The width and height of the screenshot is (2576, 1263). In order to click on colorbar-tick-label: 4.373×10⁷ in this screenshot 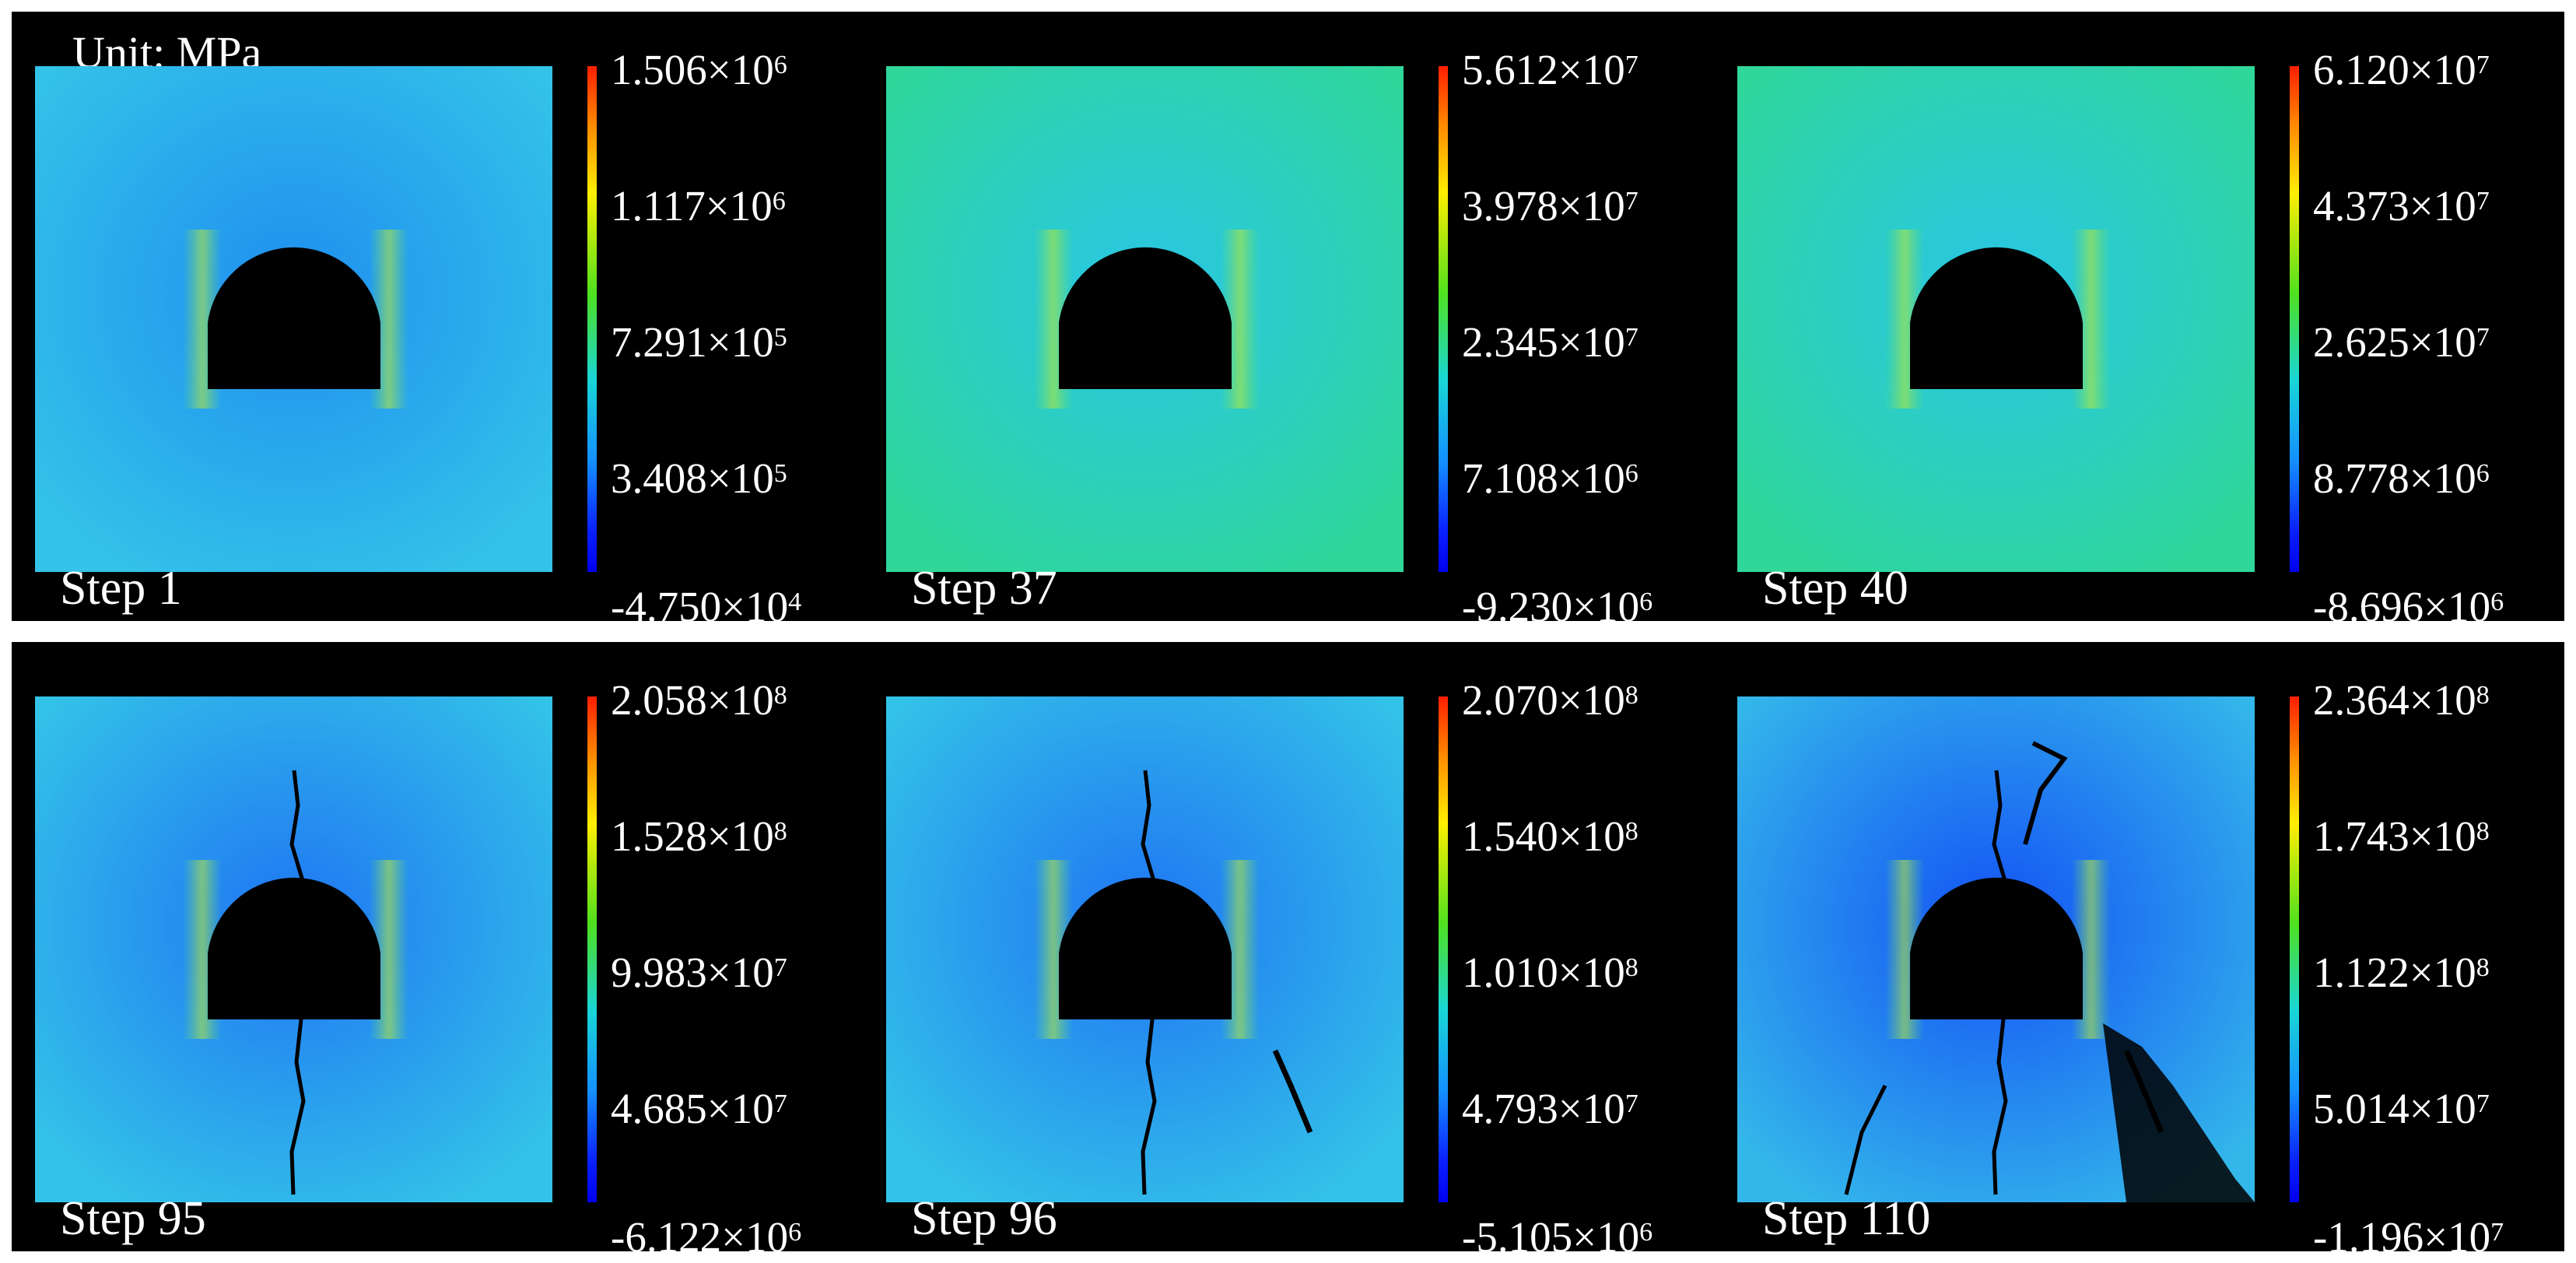, I will do `click(2401, 206)`.